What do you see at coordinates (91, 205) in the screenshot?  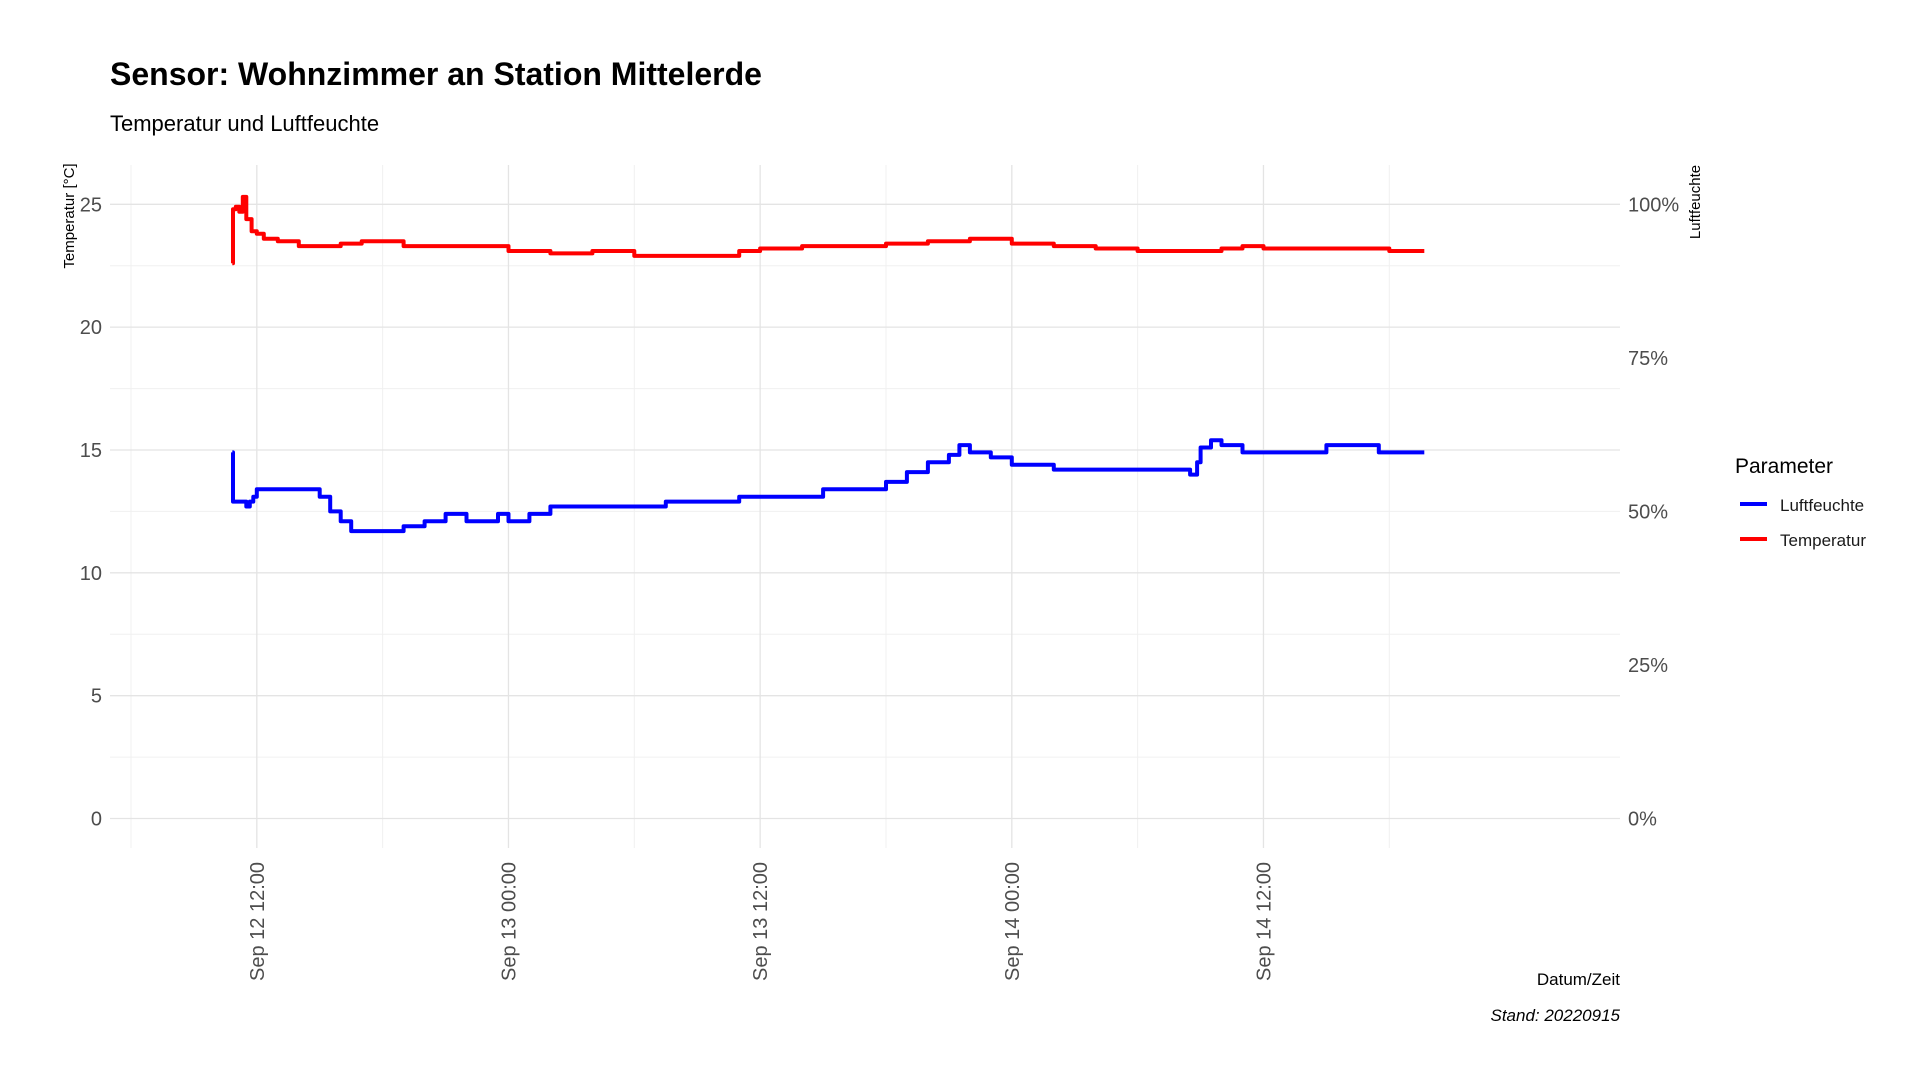 I see `y-tick-label: 25` at bounding box center [91, 205].